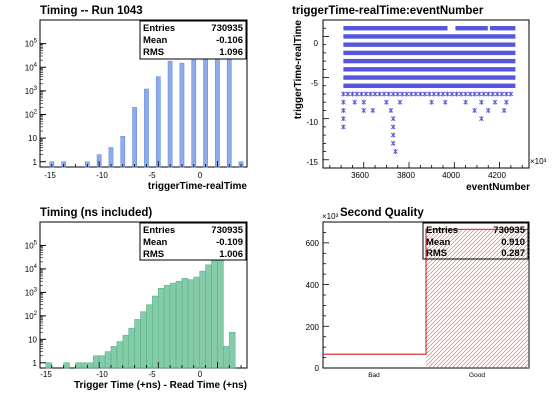 This screenshot has width=557, height=400. What do you see at coordinates (326, 300) in the screenshot?
I see `panel4-tick-marks` at bounding box center [326, 300].